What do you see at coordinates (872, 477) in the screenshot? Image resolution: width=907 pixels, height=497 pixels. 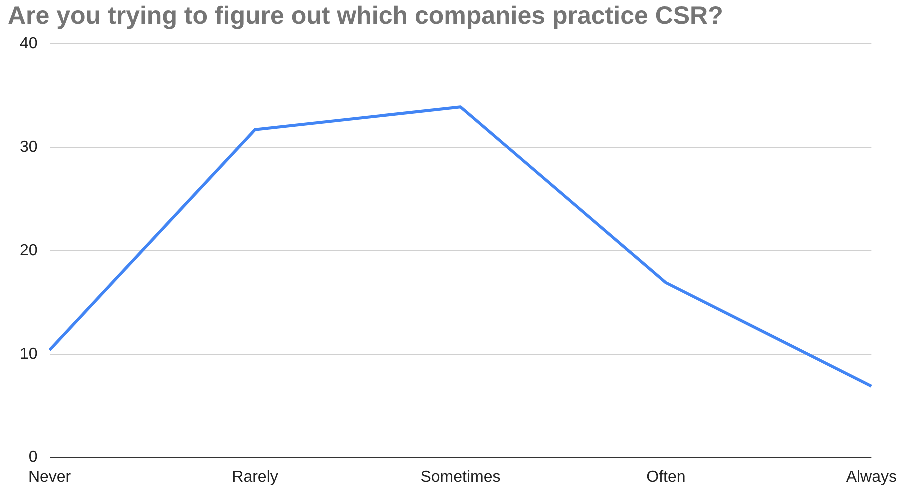 I see `x-tick-label: Always` at bounding box center [872, 477].